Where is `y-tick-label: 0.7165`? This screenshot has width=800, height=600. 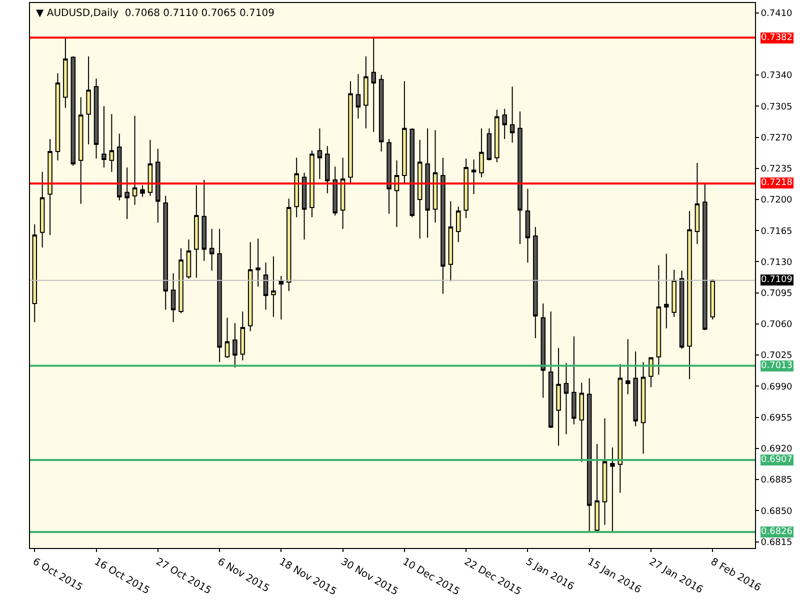 y-tick-label: 0.7165 is located at coordinates (776, 231).